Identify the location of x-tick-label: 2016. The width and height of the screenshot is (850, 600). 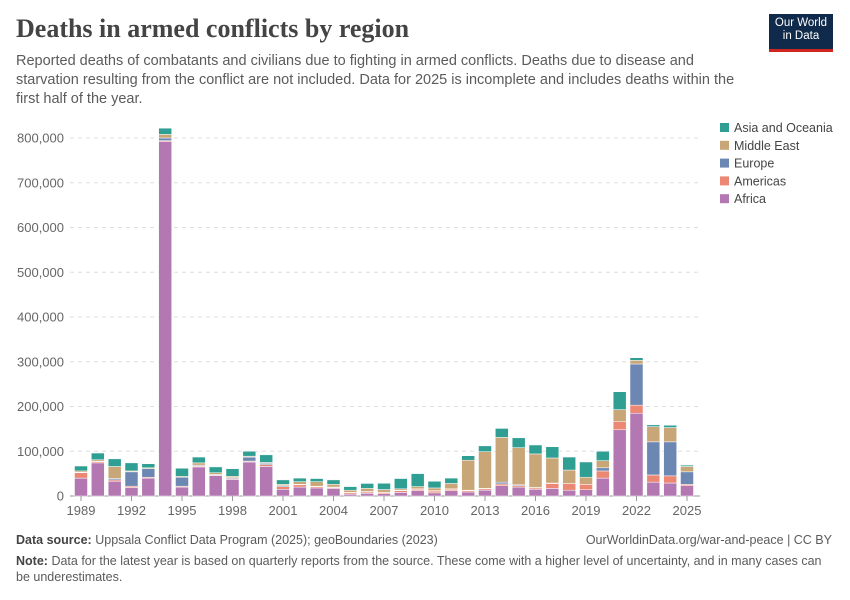
(535, 510).